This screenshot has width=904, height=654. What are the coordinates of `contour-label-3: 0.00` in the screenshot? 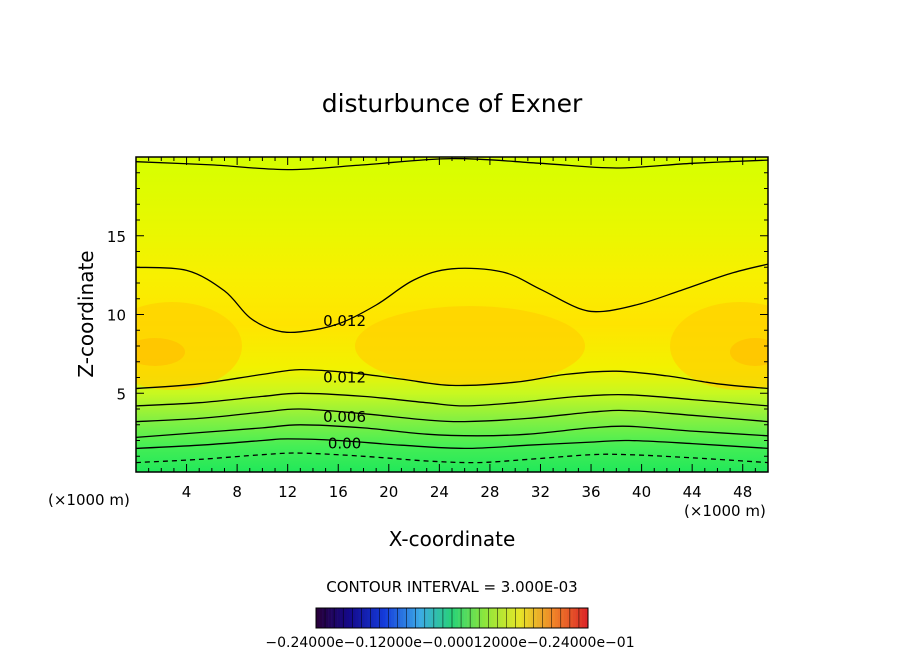 It's located at (344, 444).